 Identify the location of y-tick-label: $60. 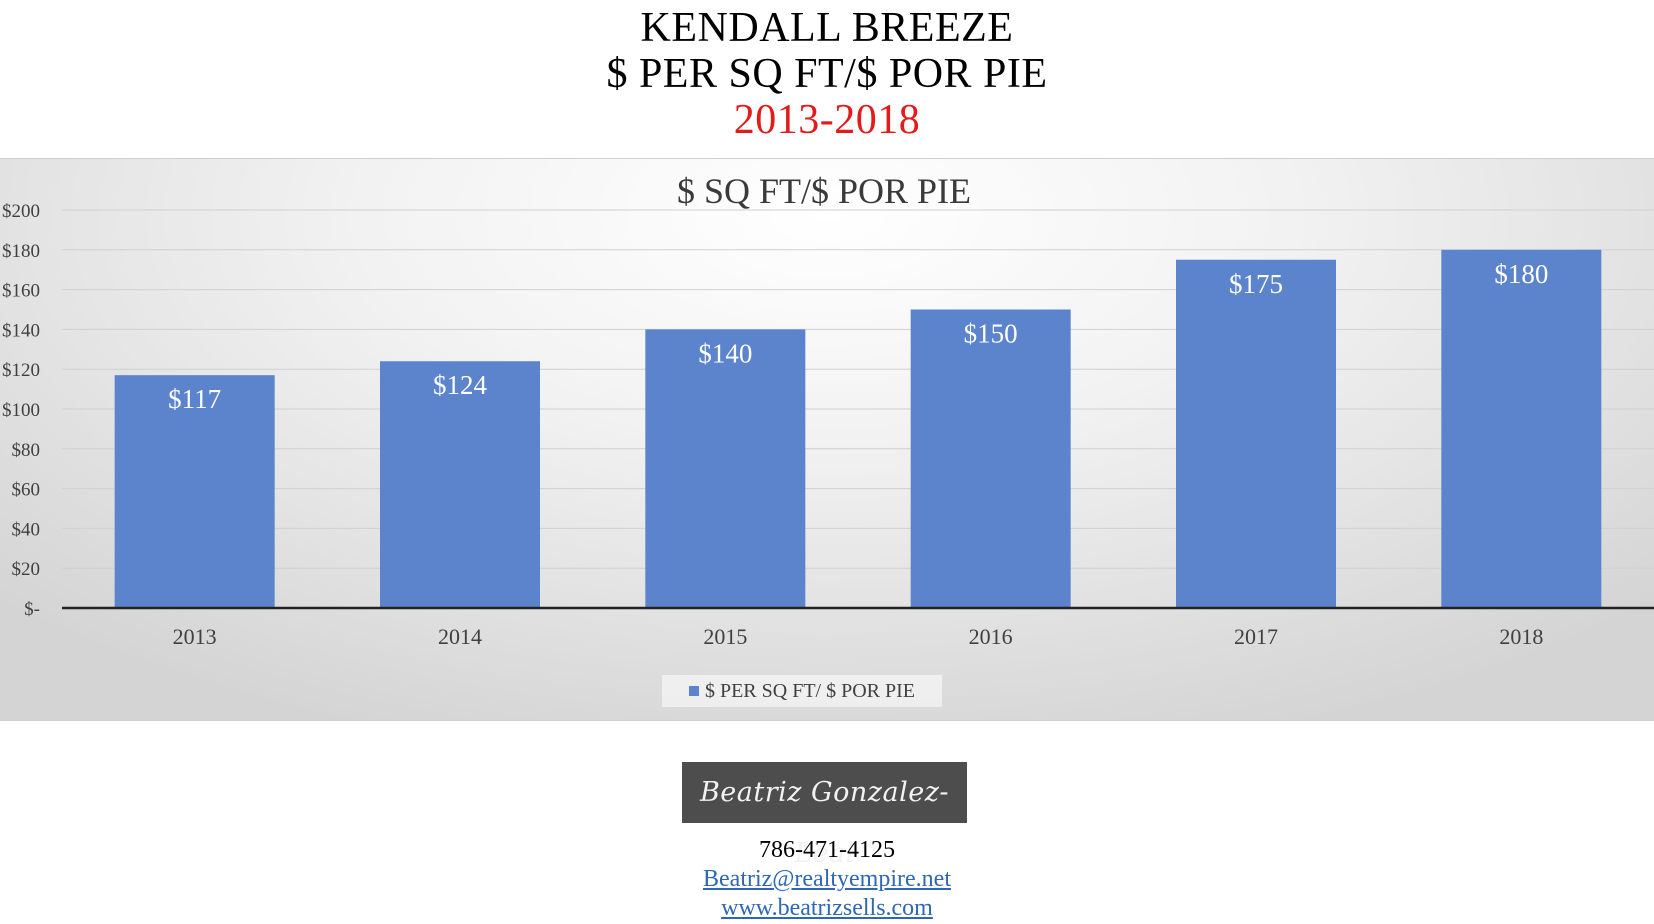
(26, 490).